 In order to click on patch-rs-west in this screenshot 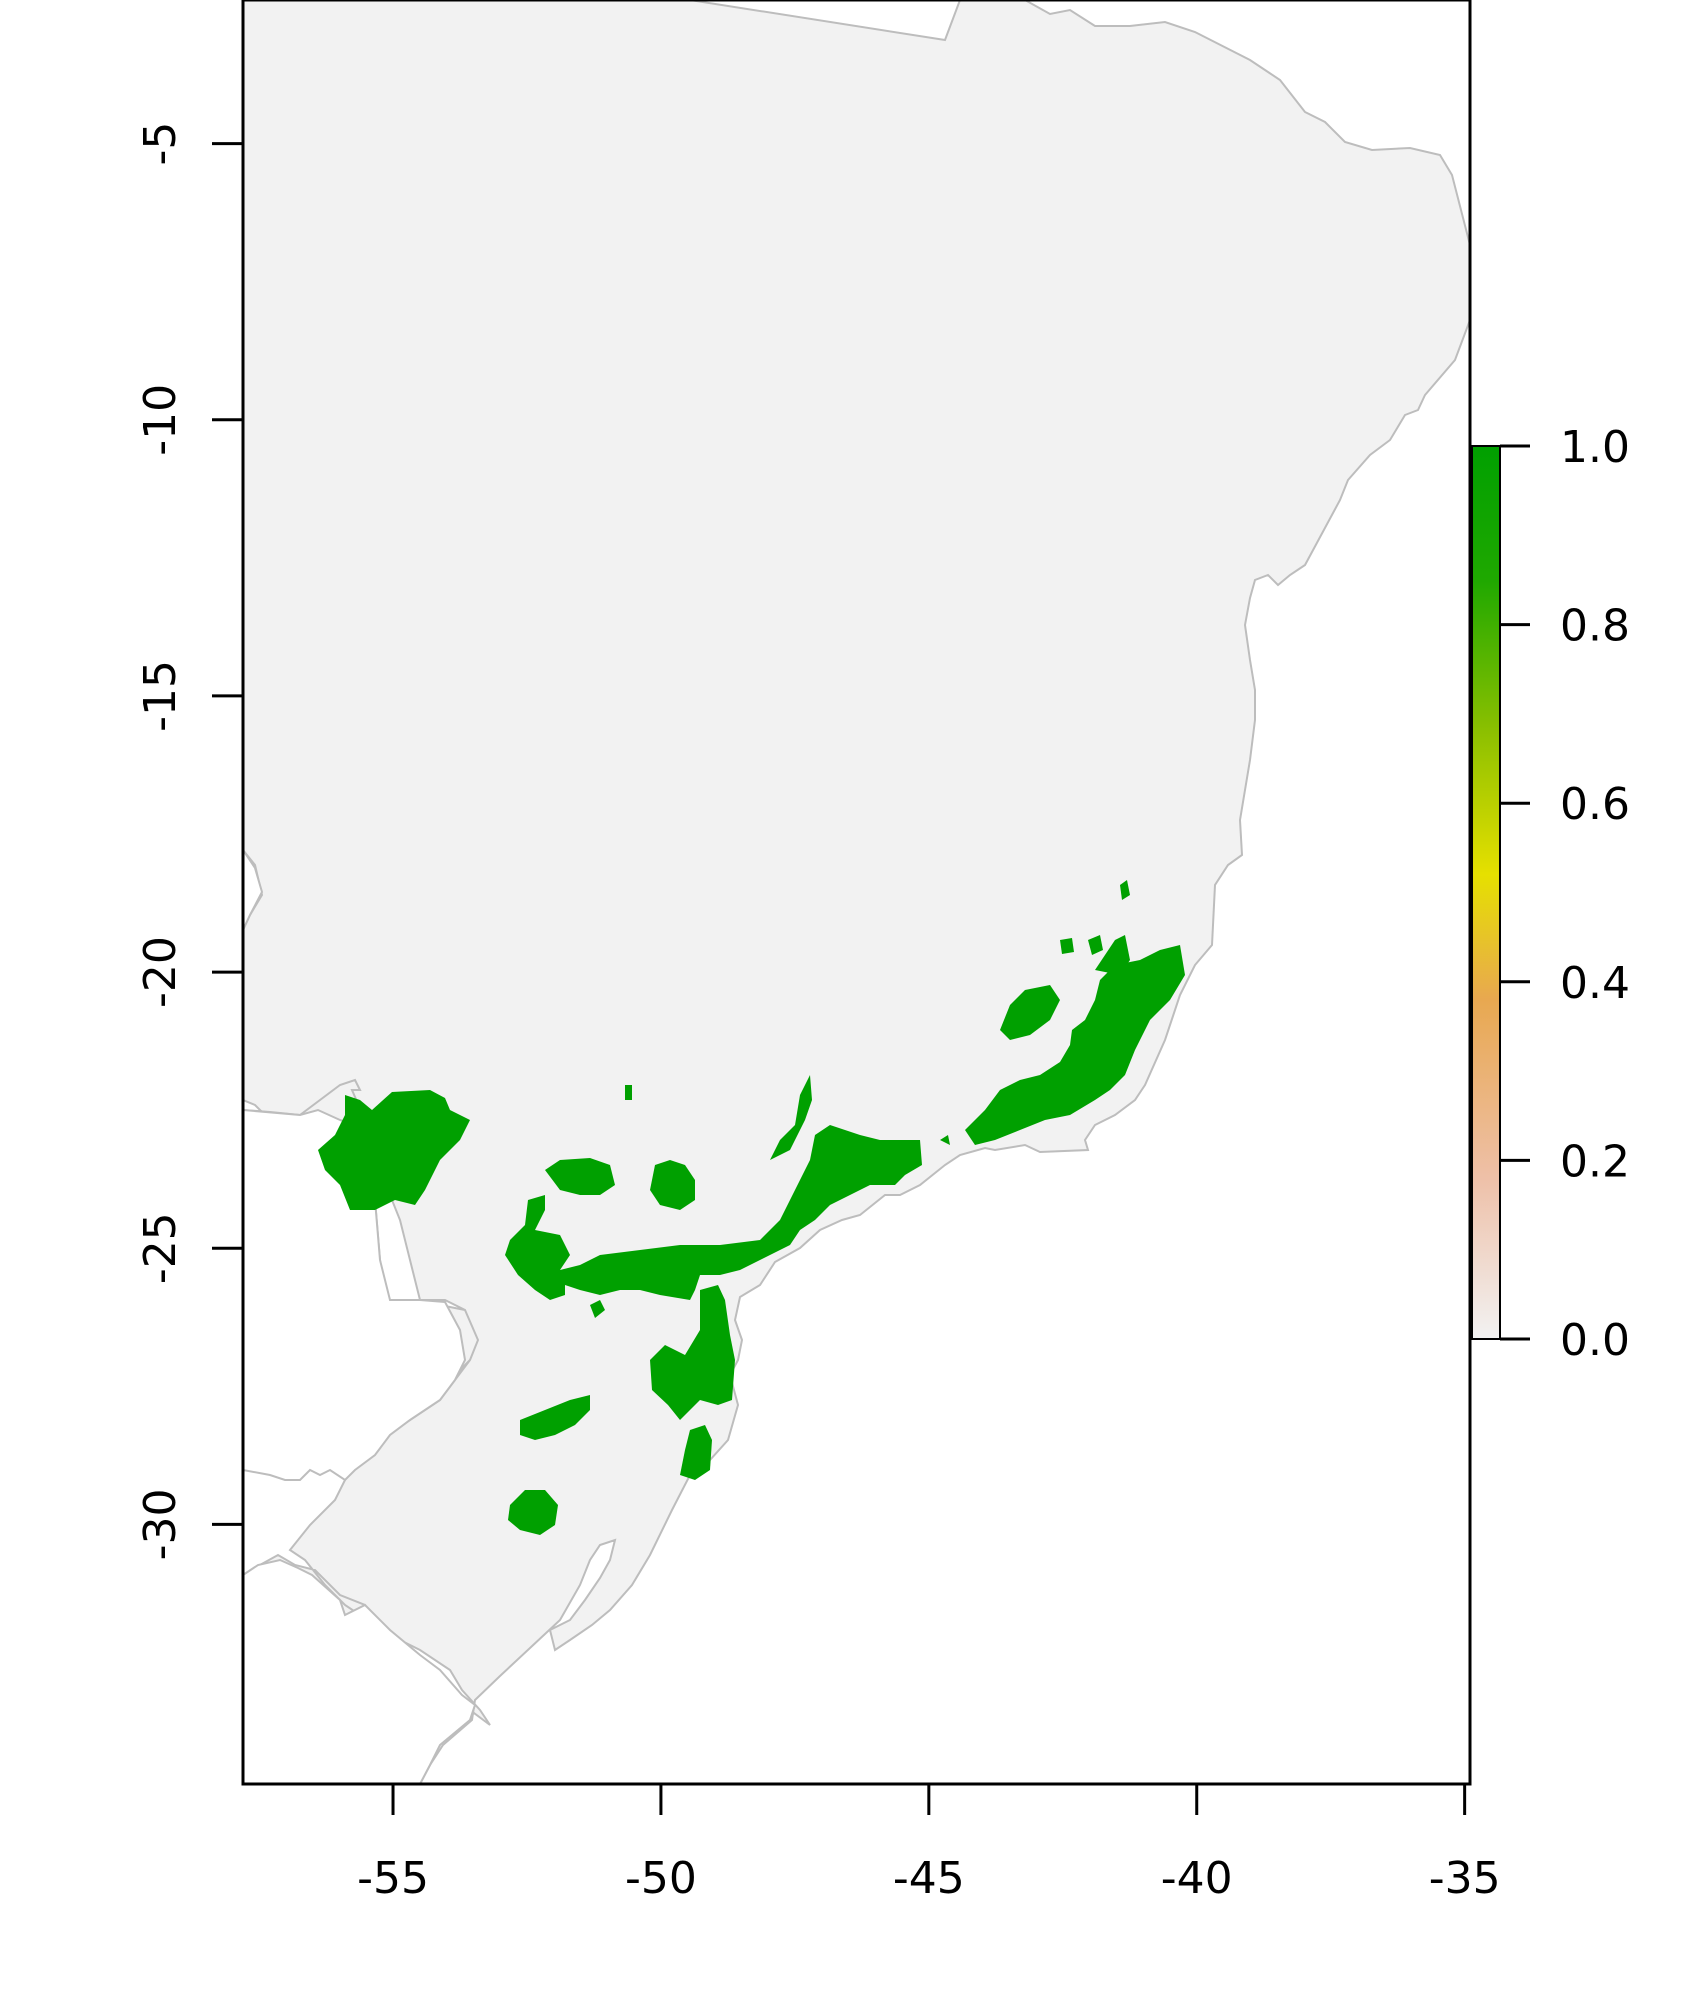, I will do `click(555, 1417)`.